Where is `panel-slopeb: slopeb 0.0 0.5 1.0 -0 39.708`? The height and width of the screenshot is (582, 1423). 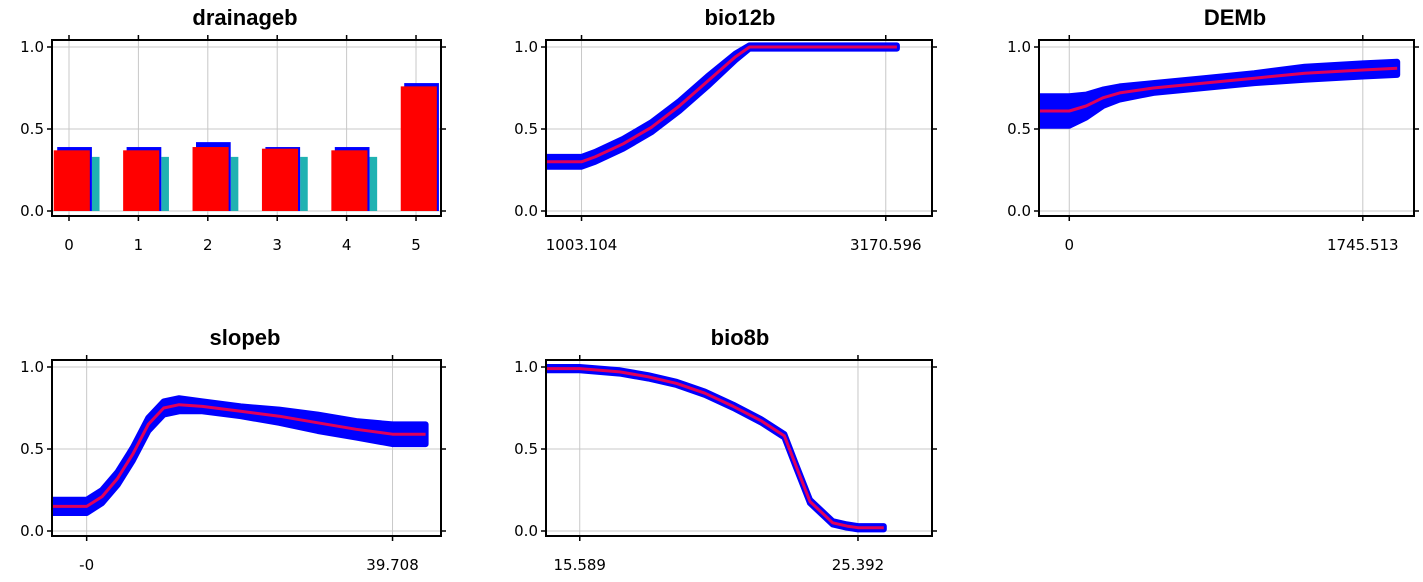 panel-slopeb: slopeb 0.0 0.5 1.0 -0 39.708 is located at coordinates (233, 449).